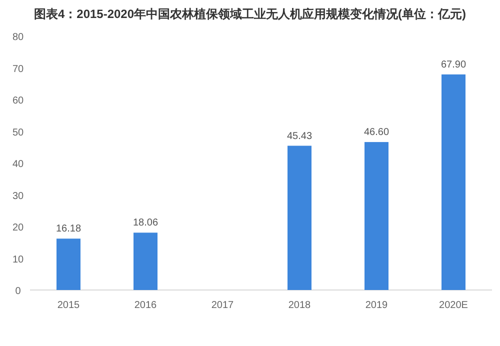 The height and width of the screenshot is (346, 500). Describe the element at coordinates (300, 305) in the screenshot. I see `x-tick-label: 2018` at that location.